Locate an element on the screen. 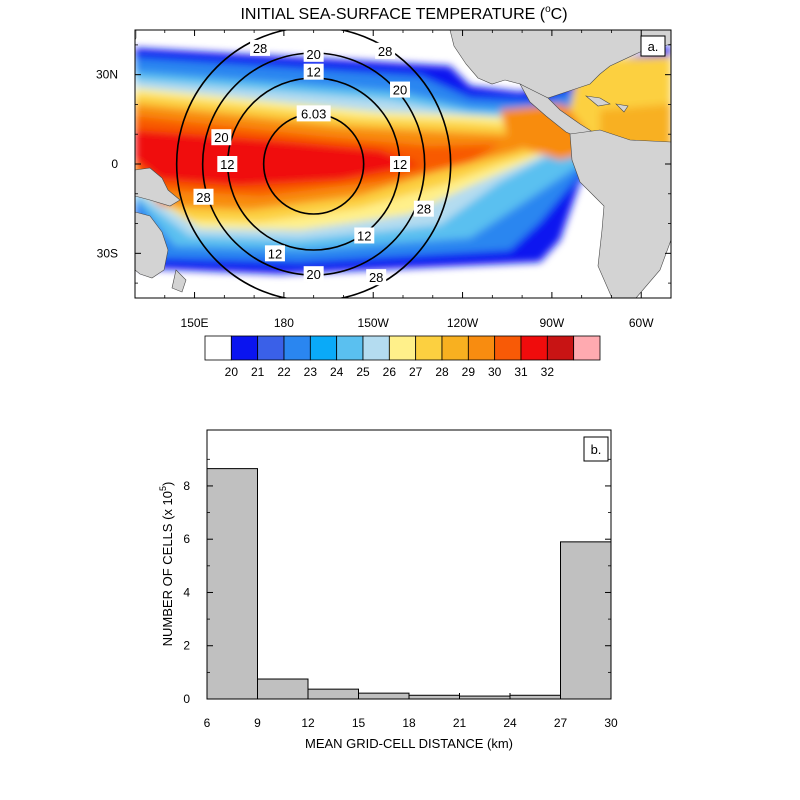  colorbar: 20 21 22 23 24 25 26 27 28 29 30 31 32 is located at coordinates (402, 357).